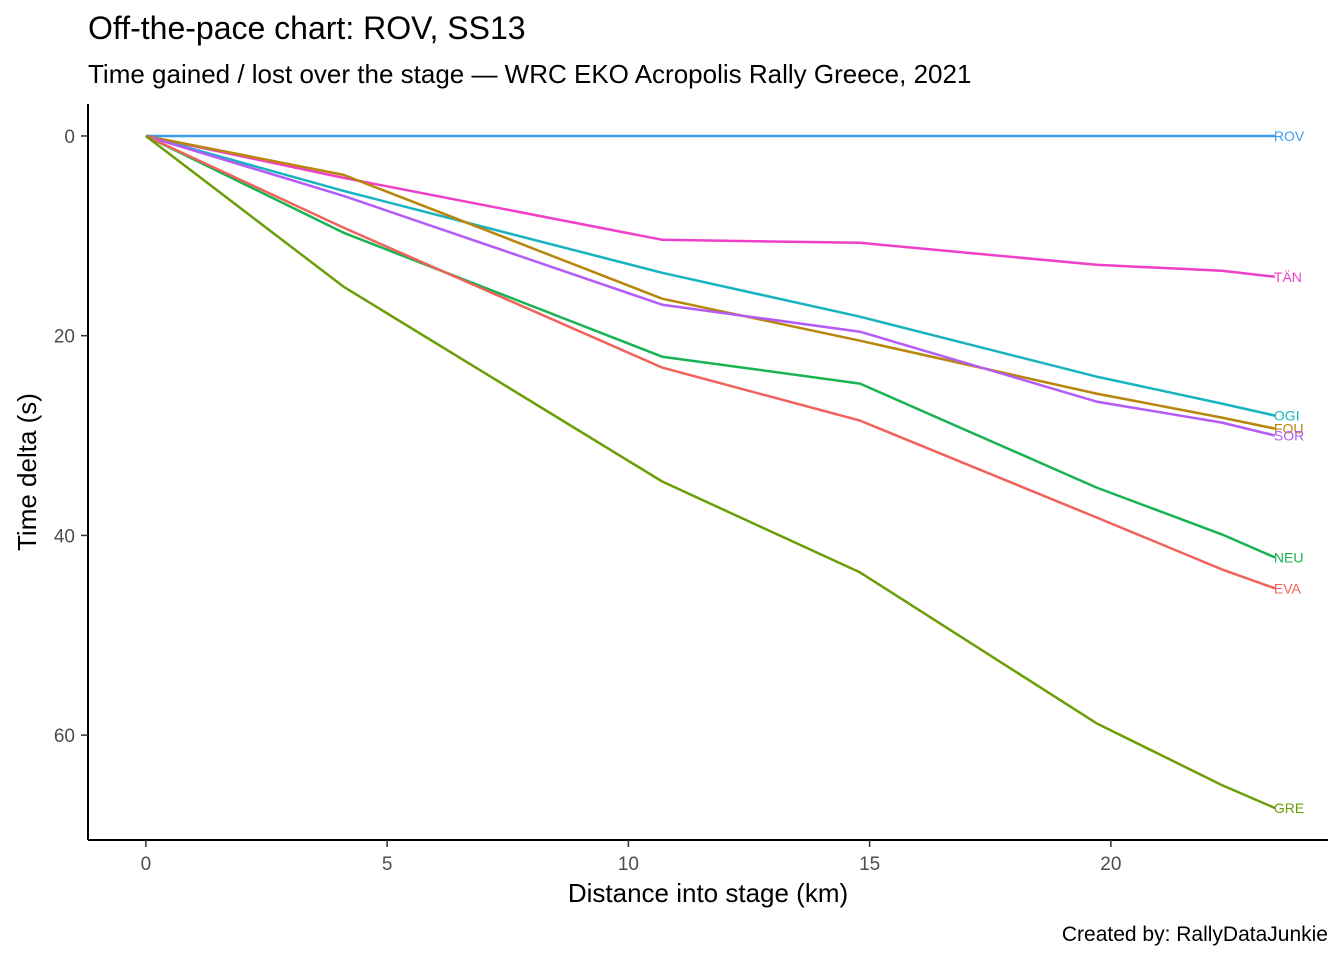 The height and width of the screenshot is (960, 1344). Describe the element at coordinates (1195, 934) in the screenshot. I see `chart-caption: Created by: RallyDataJunkie` at that location.